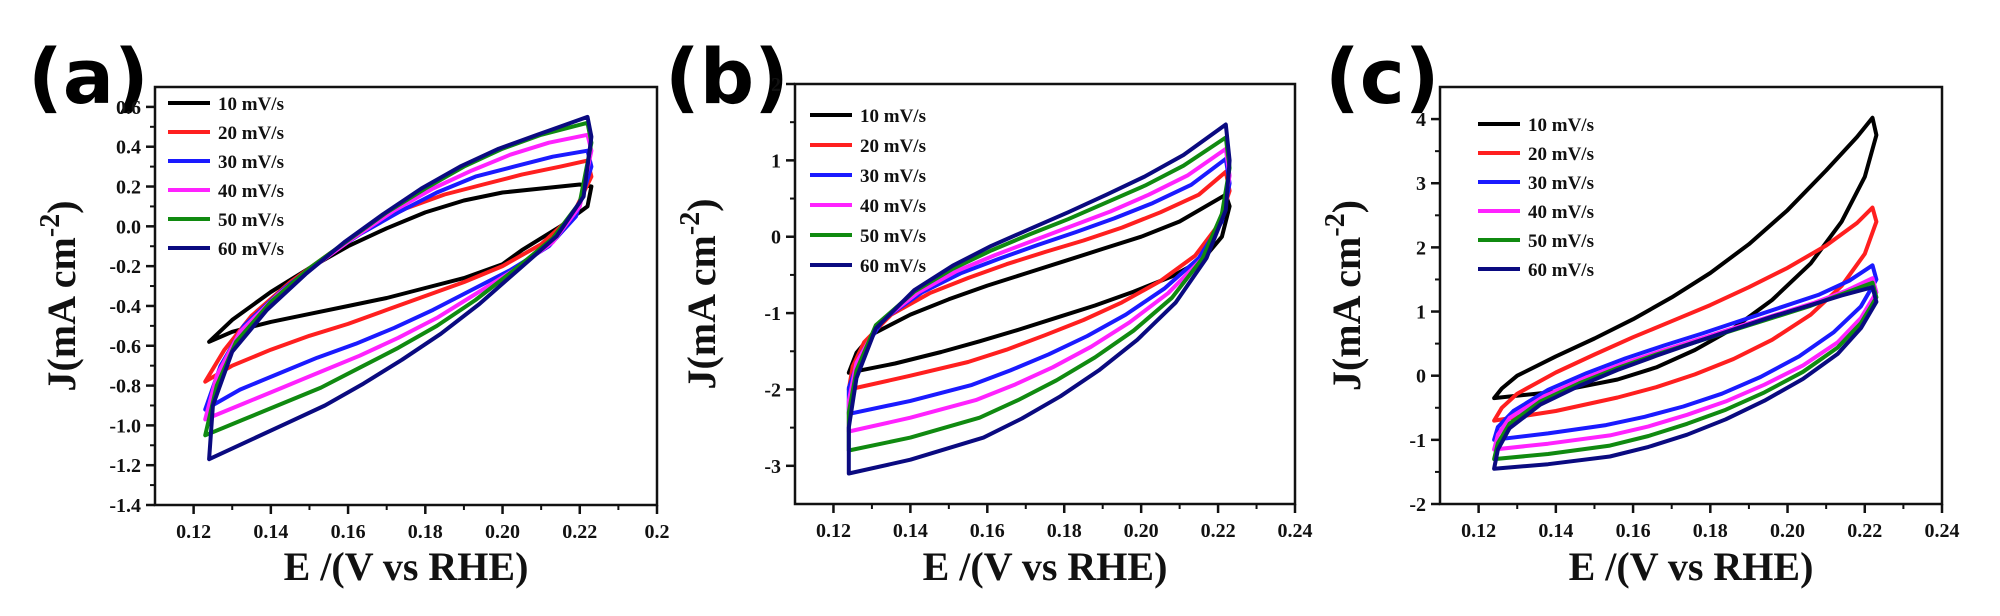  I want to click on panel-a-series, so click(398, 288).